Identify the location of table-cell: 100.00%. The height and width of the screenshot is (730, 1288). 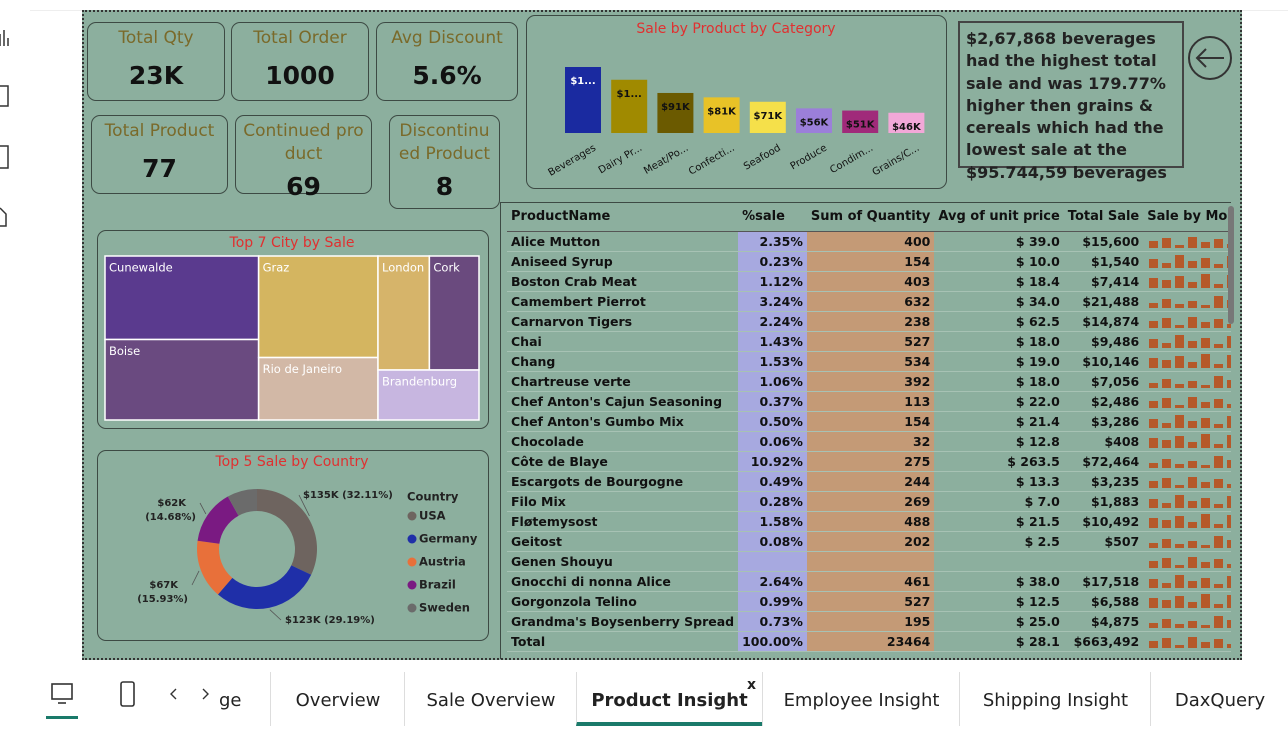
(772, 641).